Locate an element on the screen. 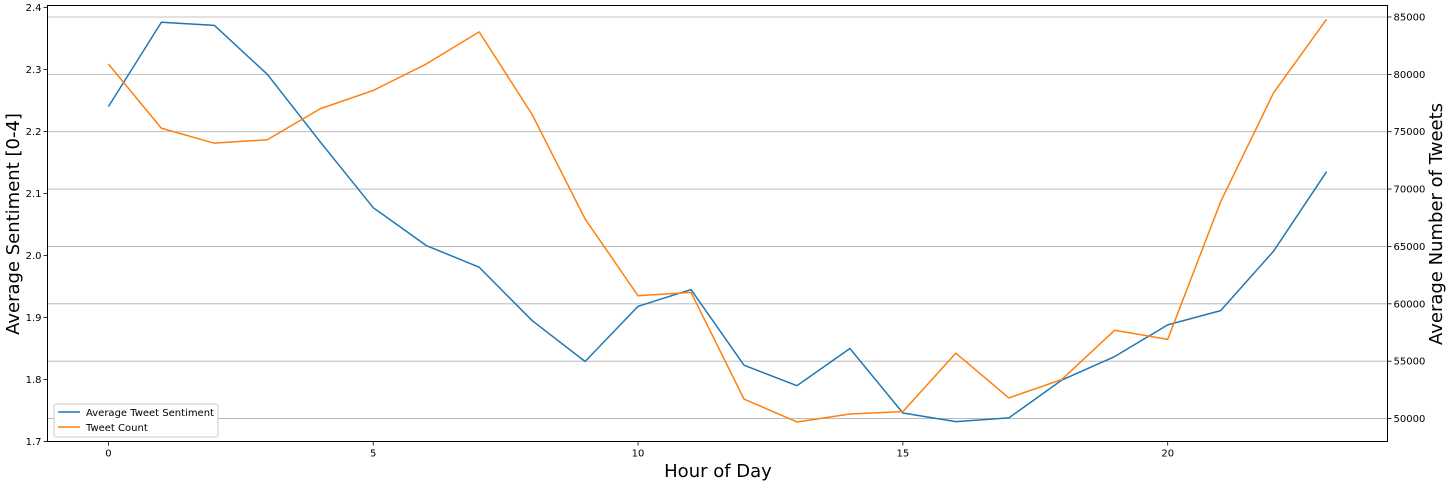 The height and width of the screenshot is (488, 1453). y-right-tick-label: 75000 is located at coordinates (1410, 132).